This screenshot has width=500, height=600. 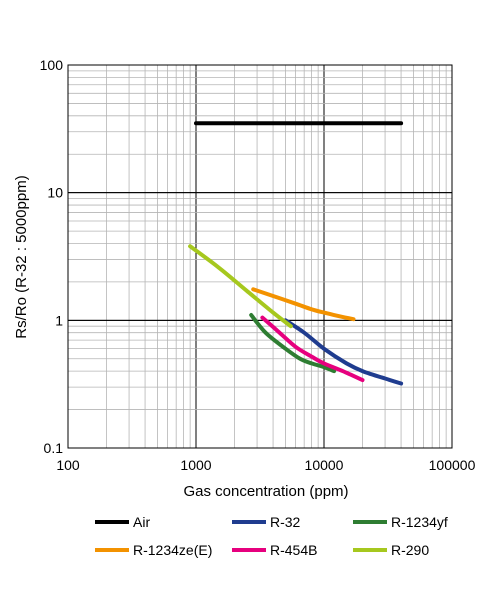 What do you see at coordinates (249, 550) in the screenshot?
I see `legend-swatch-r454b` at bounding box center [249, 550].